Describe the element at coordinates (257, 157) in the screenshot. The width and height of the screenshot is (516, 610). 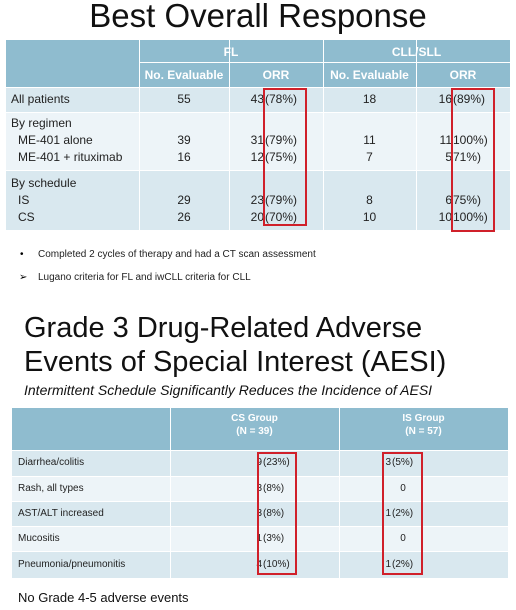
I see `cell-value: 12` at that location.